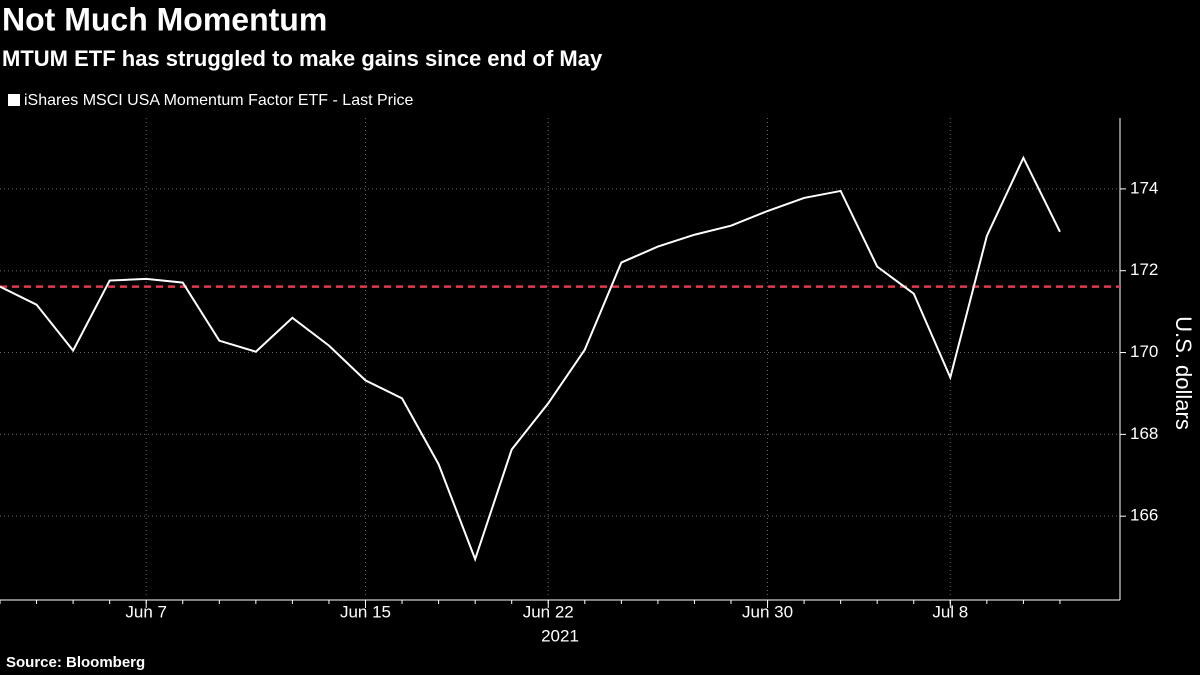  I want to click on y-tick-label: 166, so click(1144, 515).